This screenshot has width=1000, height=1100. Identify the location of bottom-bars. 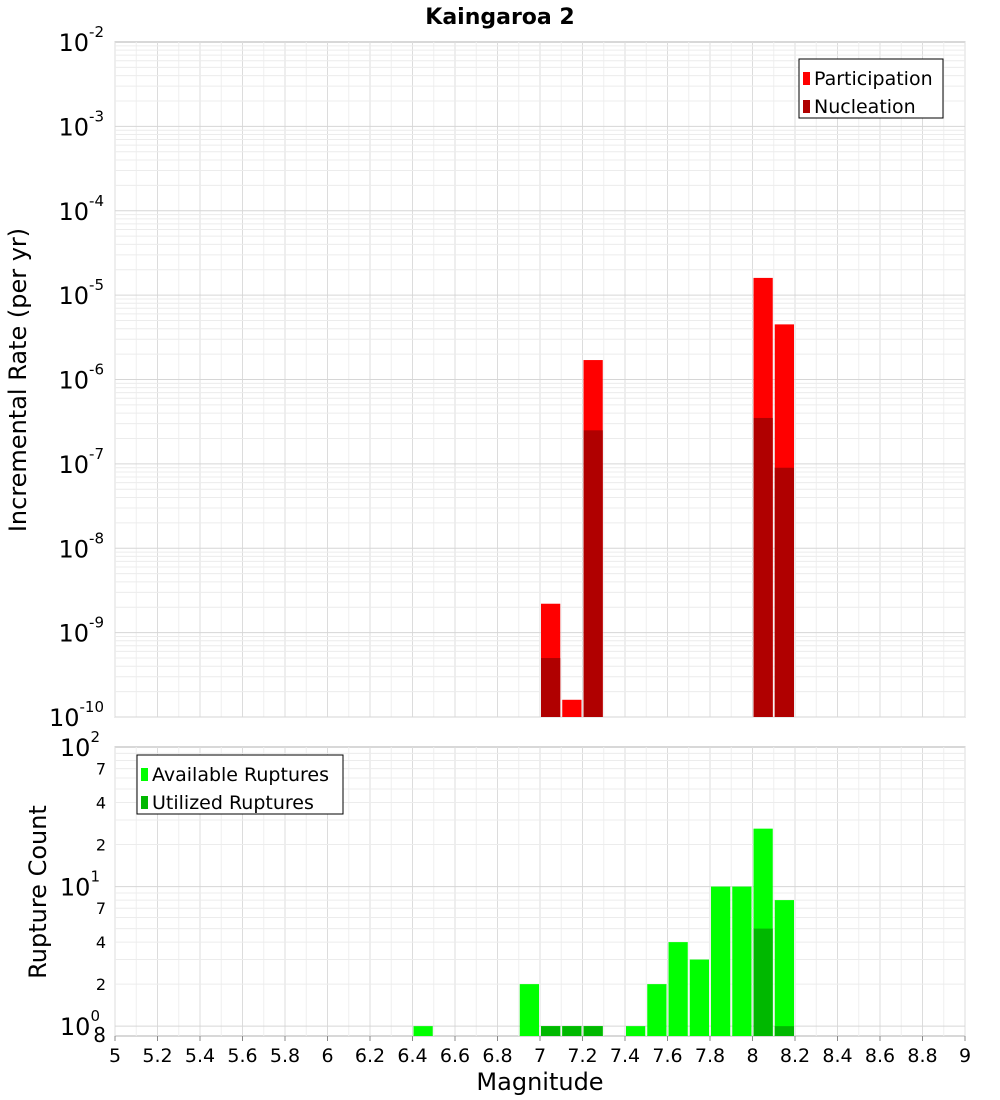
(603, 932).